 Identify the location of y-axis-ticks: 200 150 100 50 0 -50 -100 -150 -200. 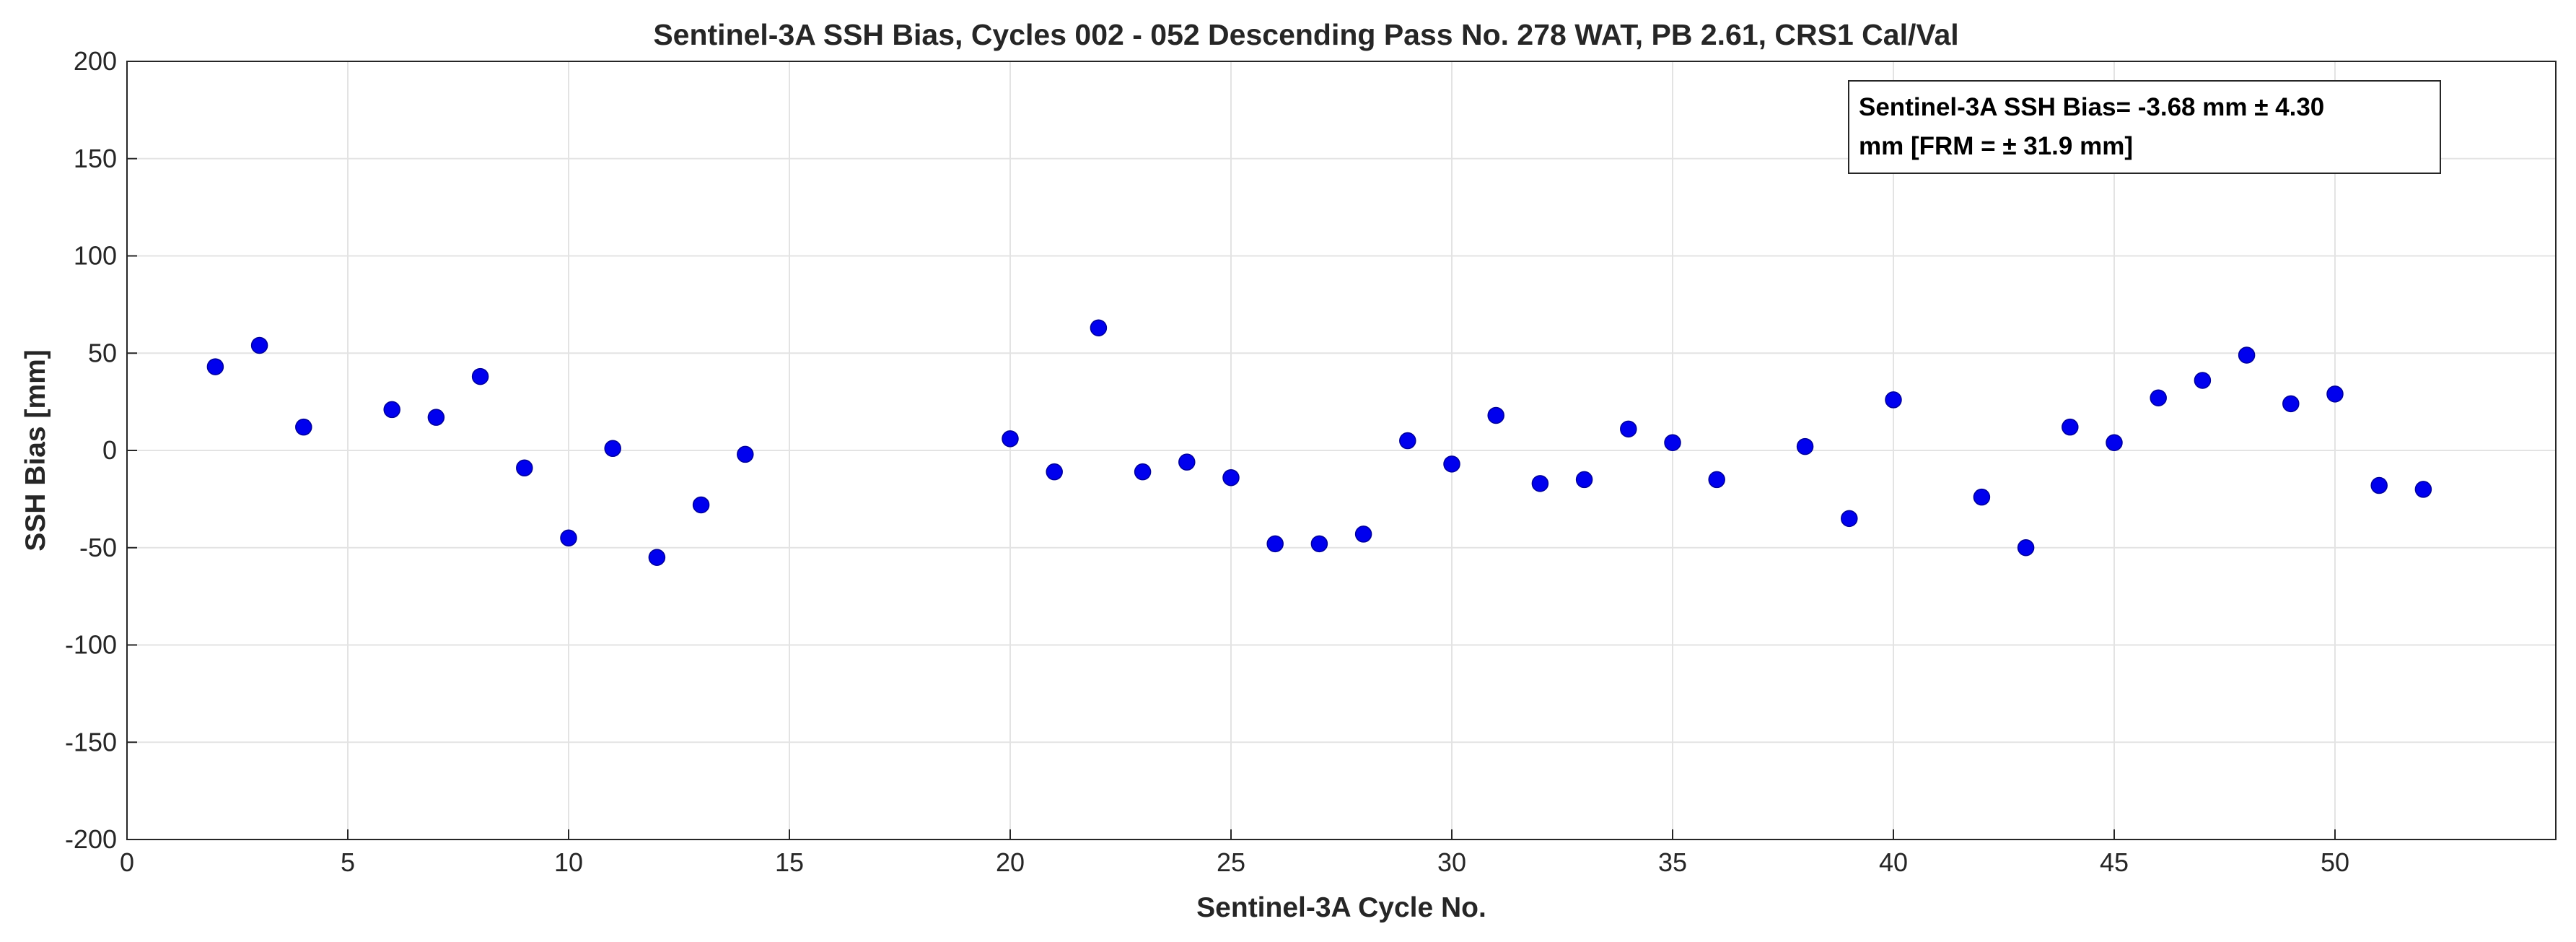
(101, 450).